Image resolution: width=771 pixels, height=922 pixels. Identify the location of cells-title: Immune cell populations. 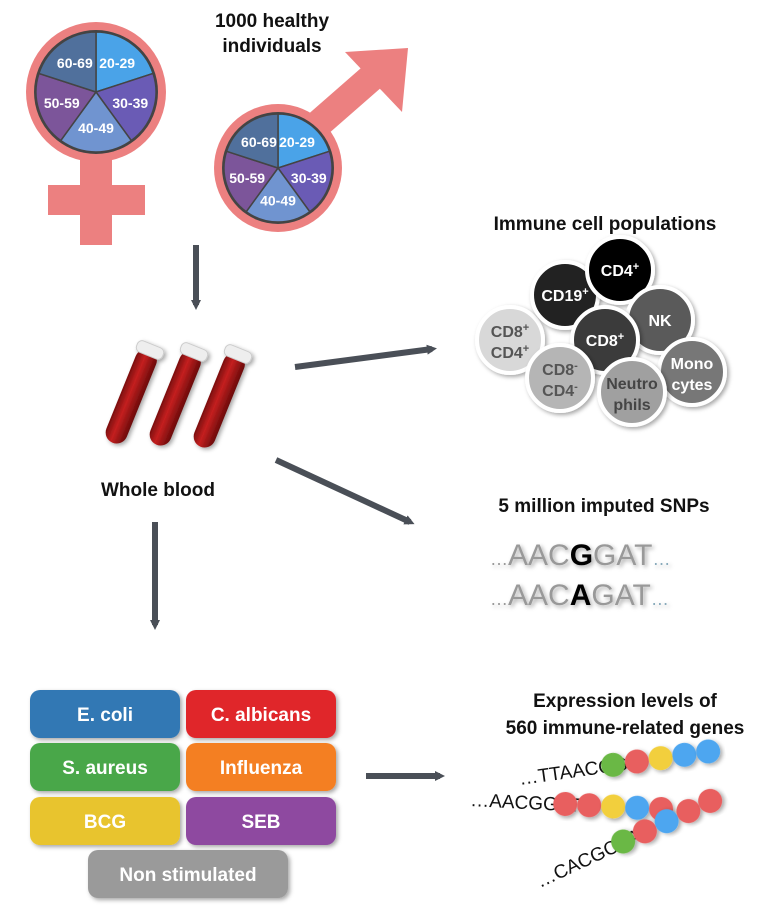
(605, 224).